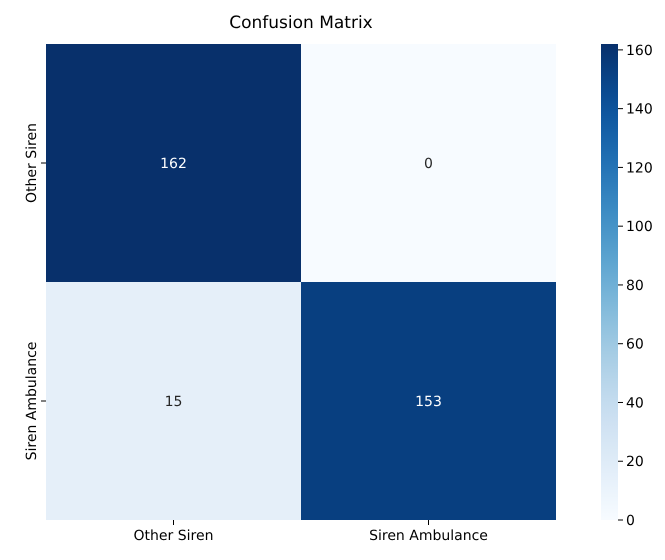 This screenshot has width=665, height=560. What do you see at coordinates (428, 402) in the screenshot?
I see `data-label: 153` at bounding box center [428, 402].